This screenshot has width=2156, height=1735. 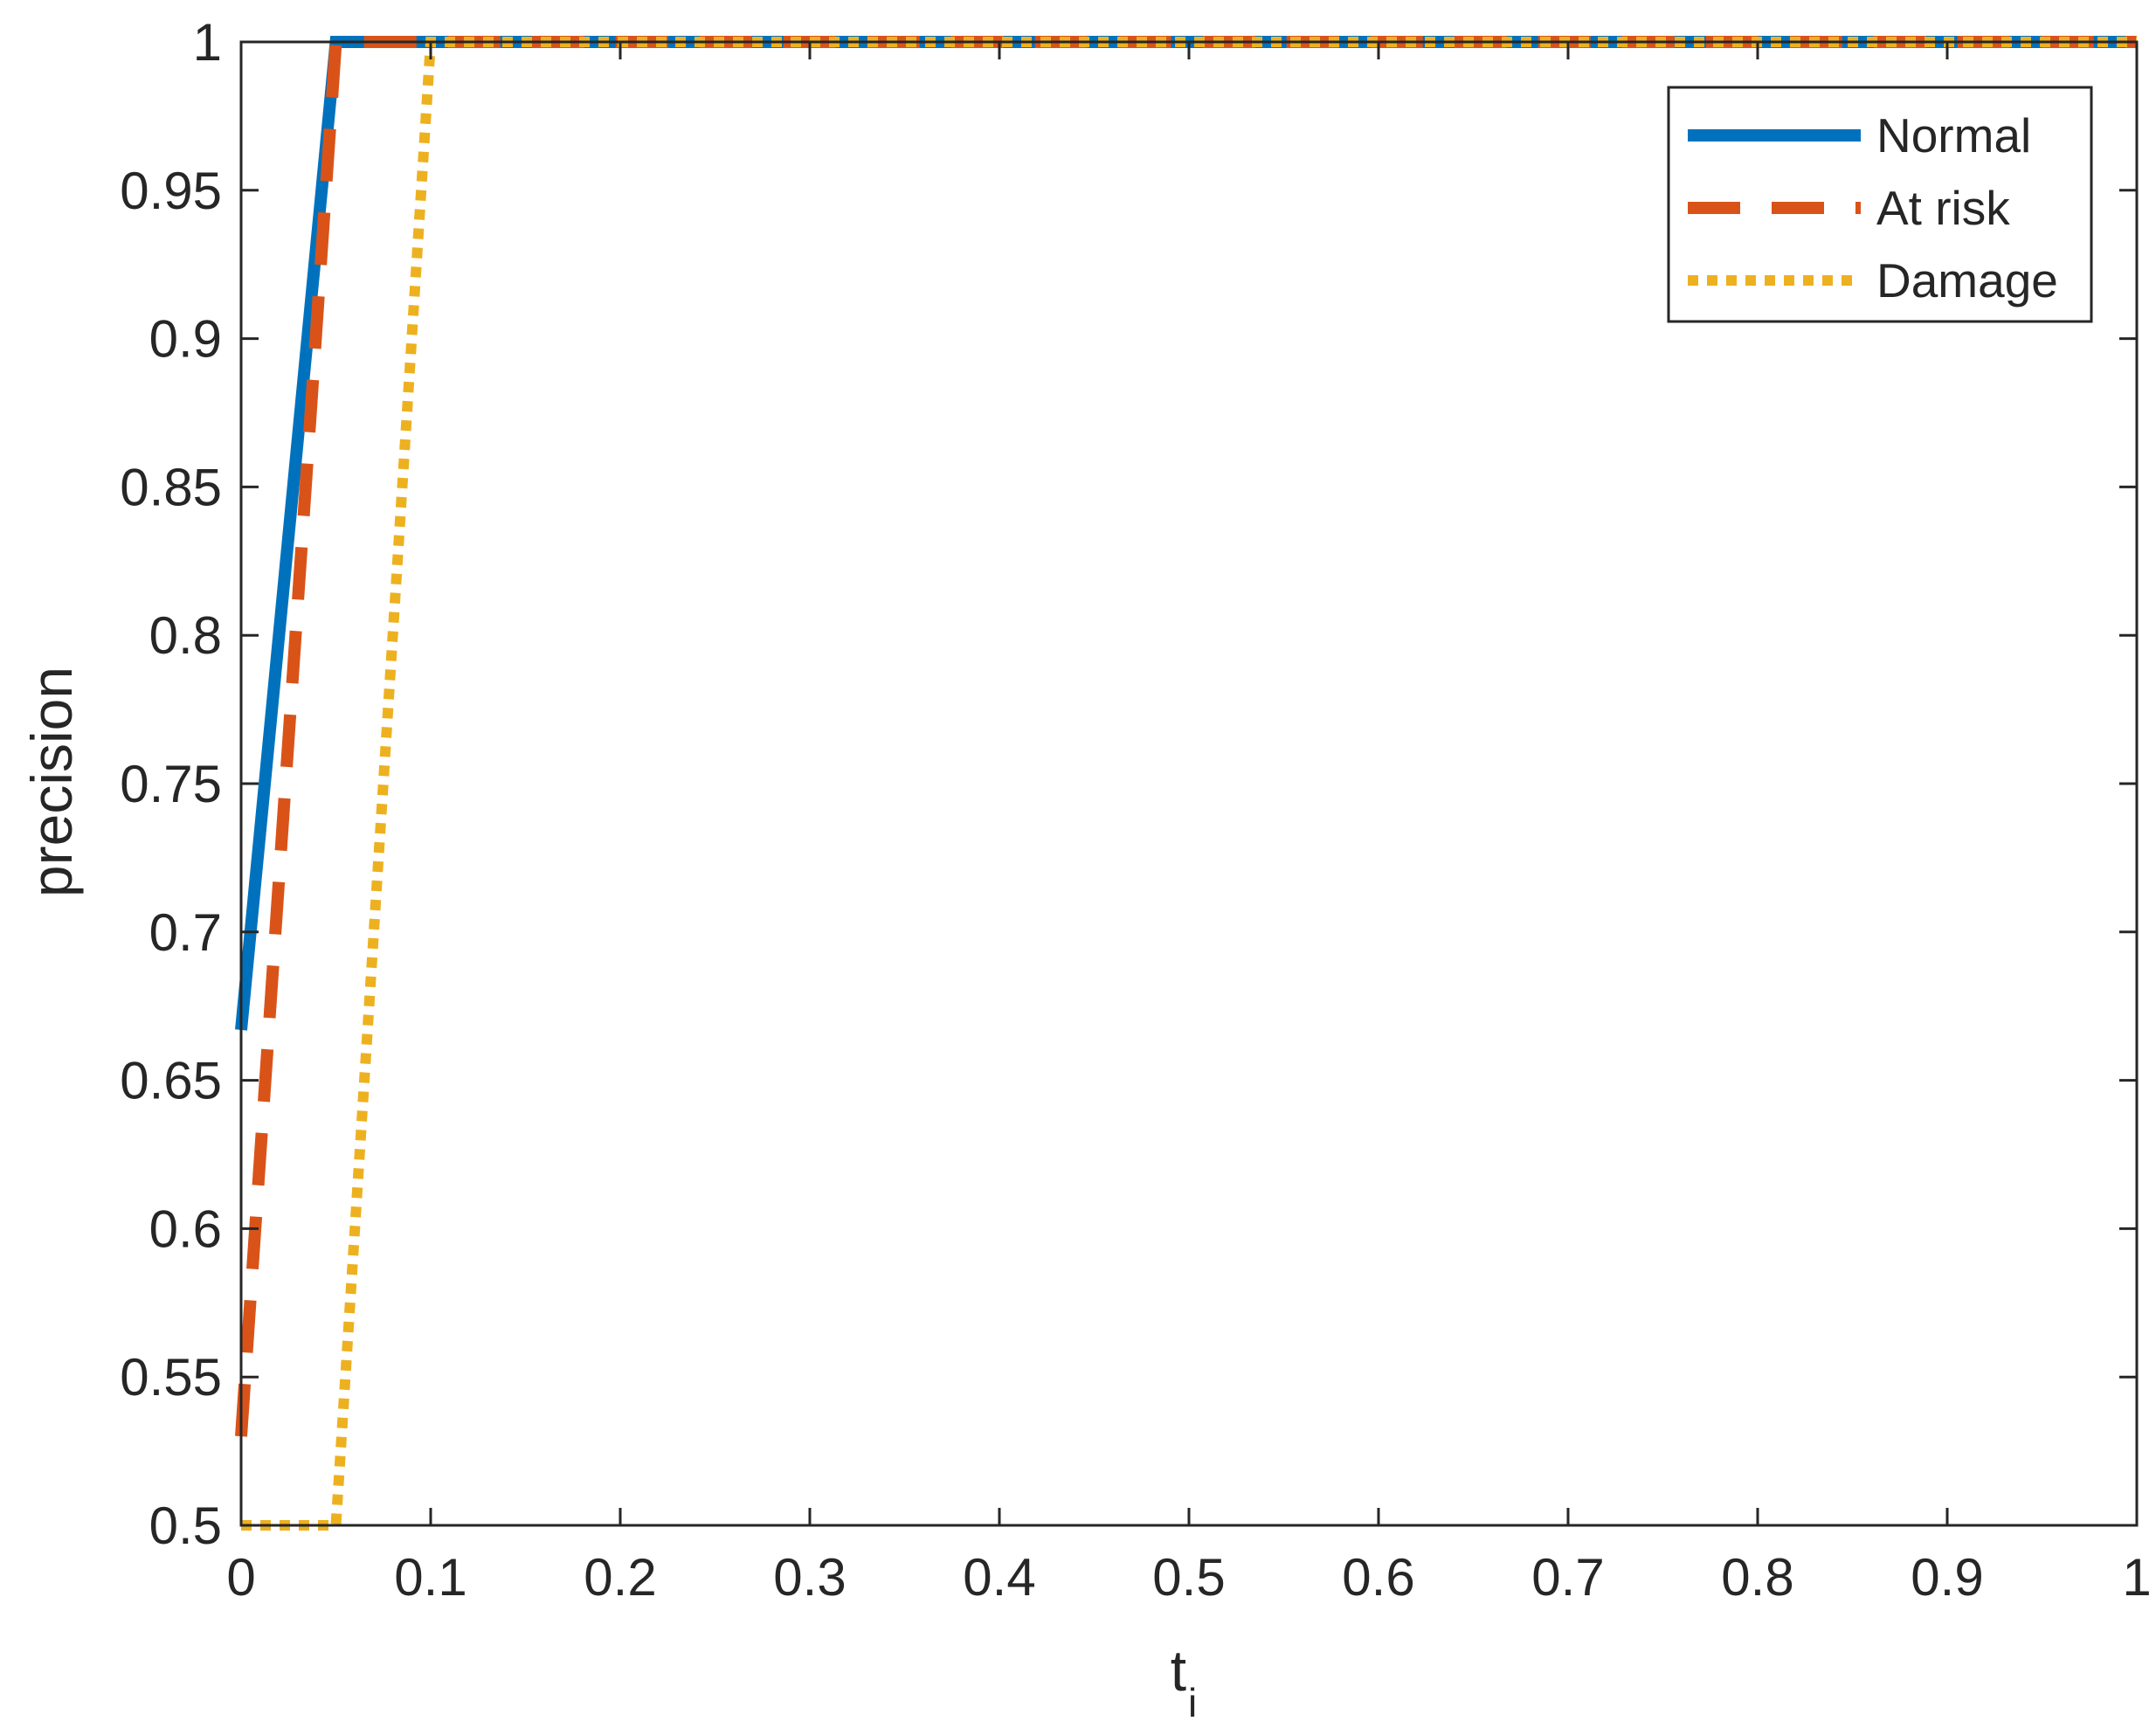 What do you see at coordinates (1947, 1578) in the screenshot?
I see `x-tick-label: 0.9` at bounding box center [1947, 1578].